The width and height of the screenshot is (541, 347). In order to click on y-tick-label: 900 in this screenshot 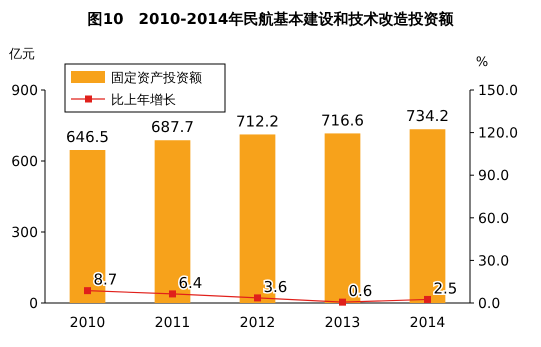, I will do `click(24, 91)`.